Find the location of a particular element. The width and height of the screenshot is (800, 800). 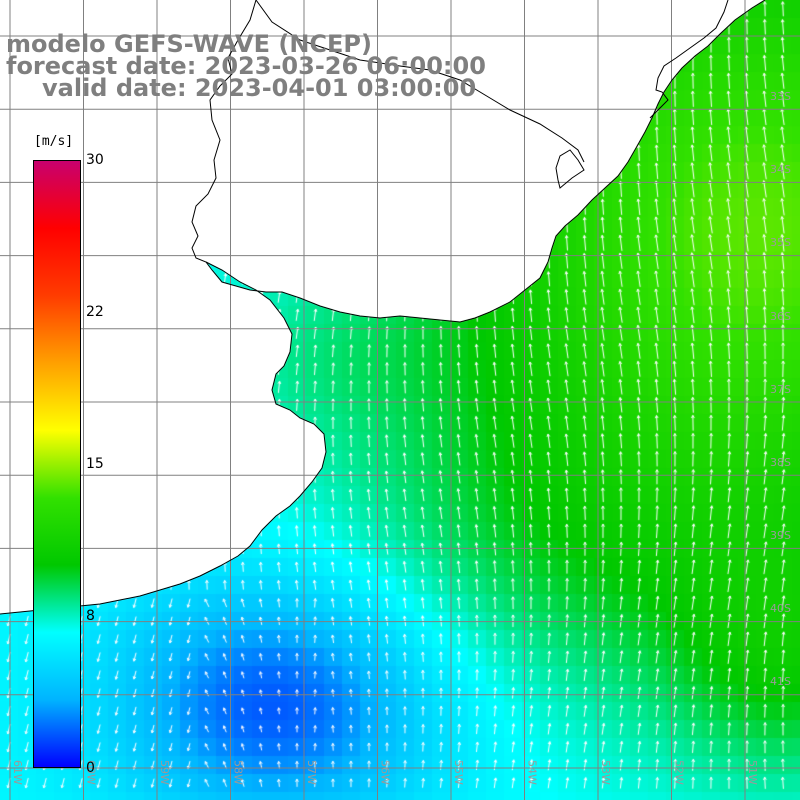

border-uruguay is located at coordinates (326, 161).